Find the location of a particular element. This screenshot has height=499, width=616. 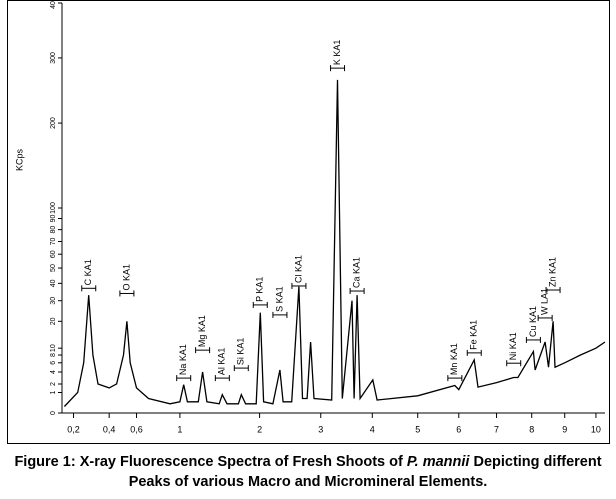

annotation-label: Ni KA1 is located at coordinates (513, 346).